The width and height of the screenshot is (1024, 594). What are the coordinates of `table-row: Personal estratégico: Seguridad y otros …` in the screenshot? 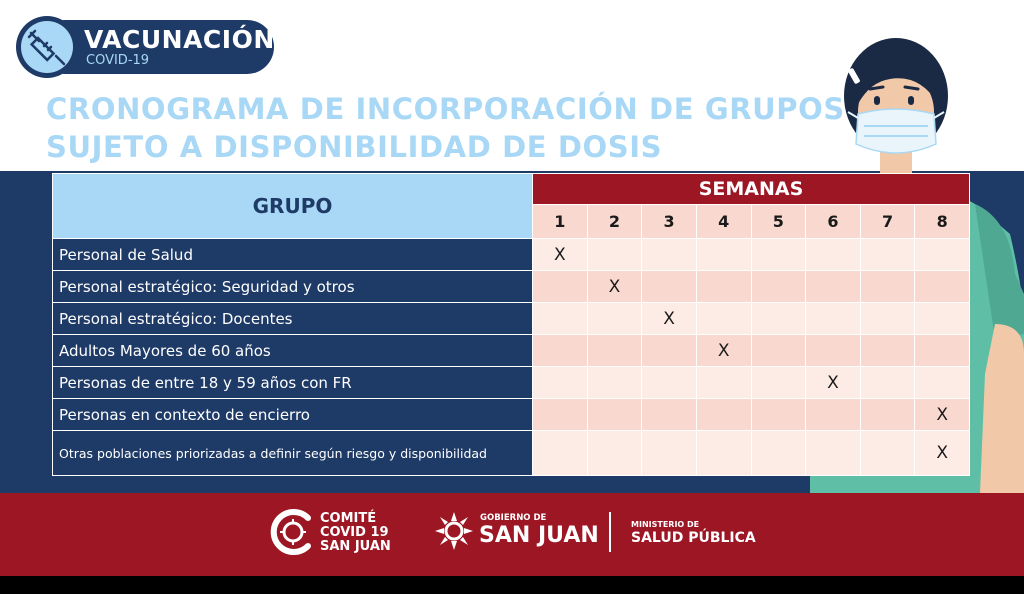 It's located at (511, 286).